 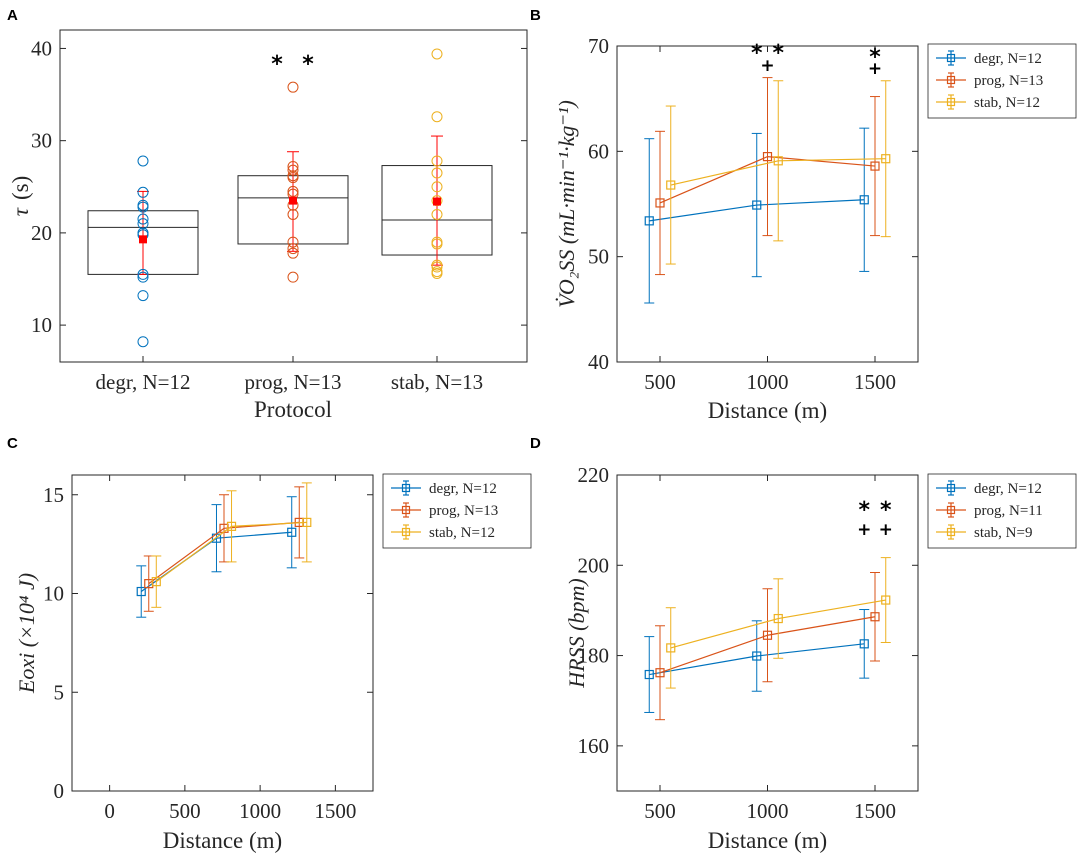 What do you see at coordinates (437, 382) in the screenshot?
I see `panel-a-xtick-label: stab, N=13` at bounding box center [437, 382].